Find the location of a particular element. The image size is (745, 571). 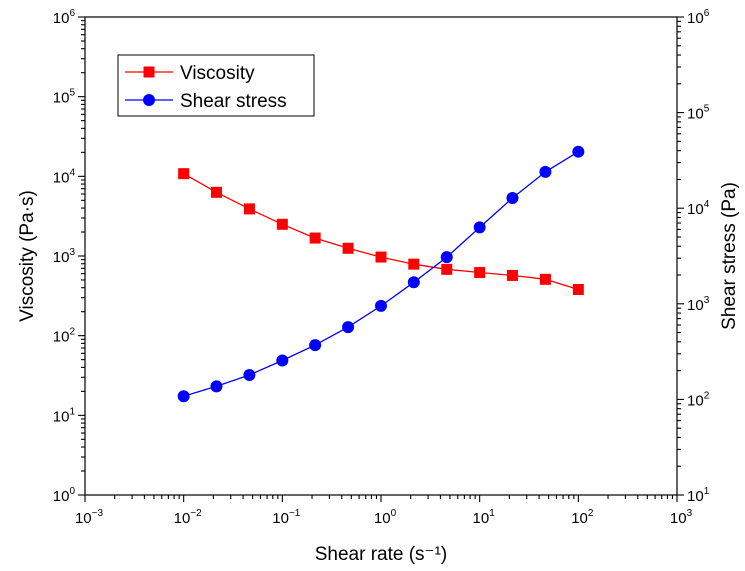

y2-tick-label-1: 10² is located at coordinates (698, 399).